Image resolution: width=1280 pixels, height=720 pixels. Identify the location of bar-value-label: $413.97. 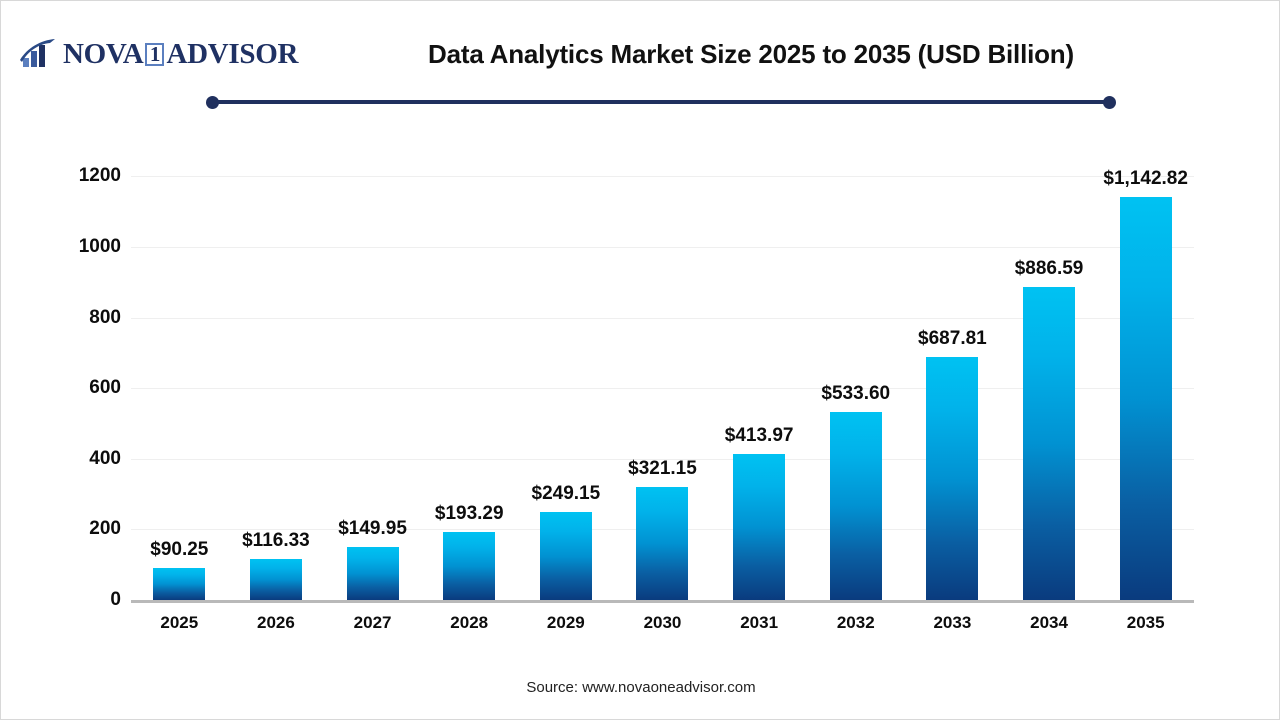
(759, 435).